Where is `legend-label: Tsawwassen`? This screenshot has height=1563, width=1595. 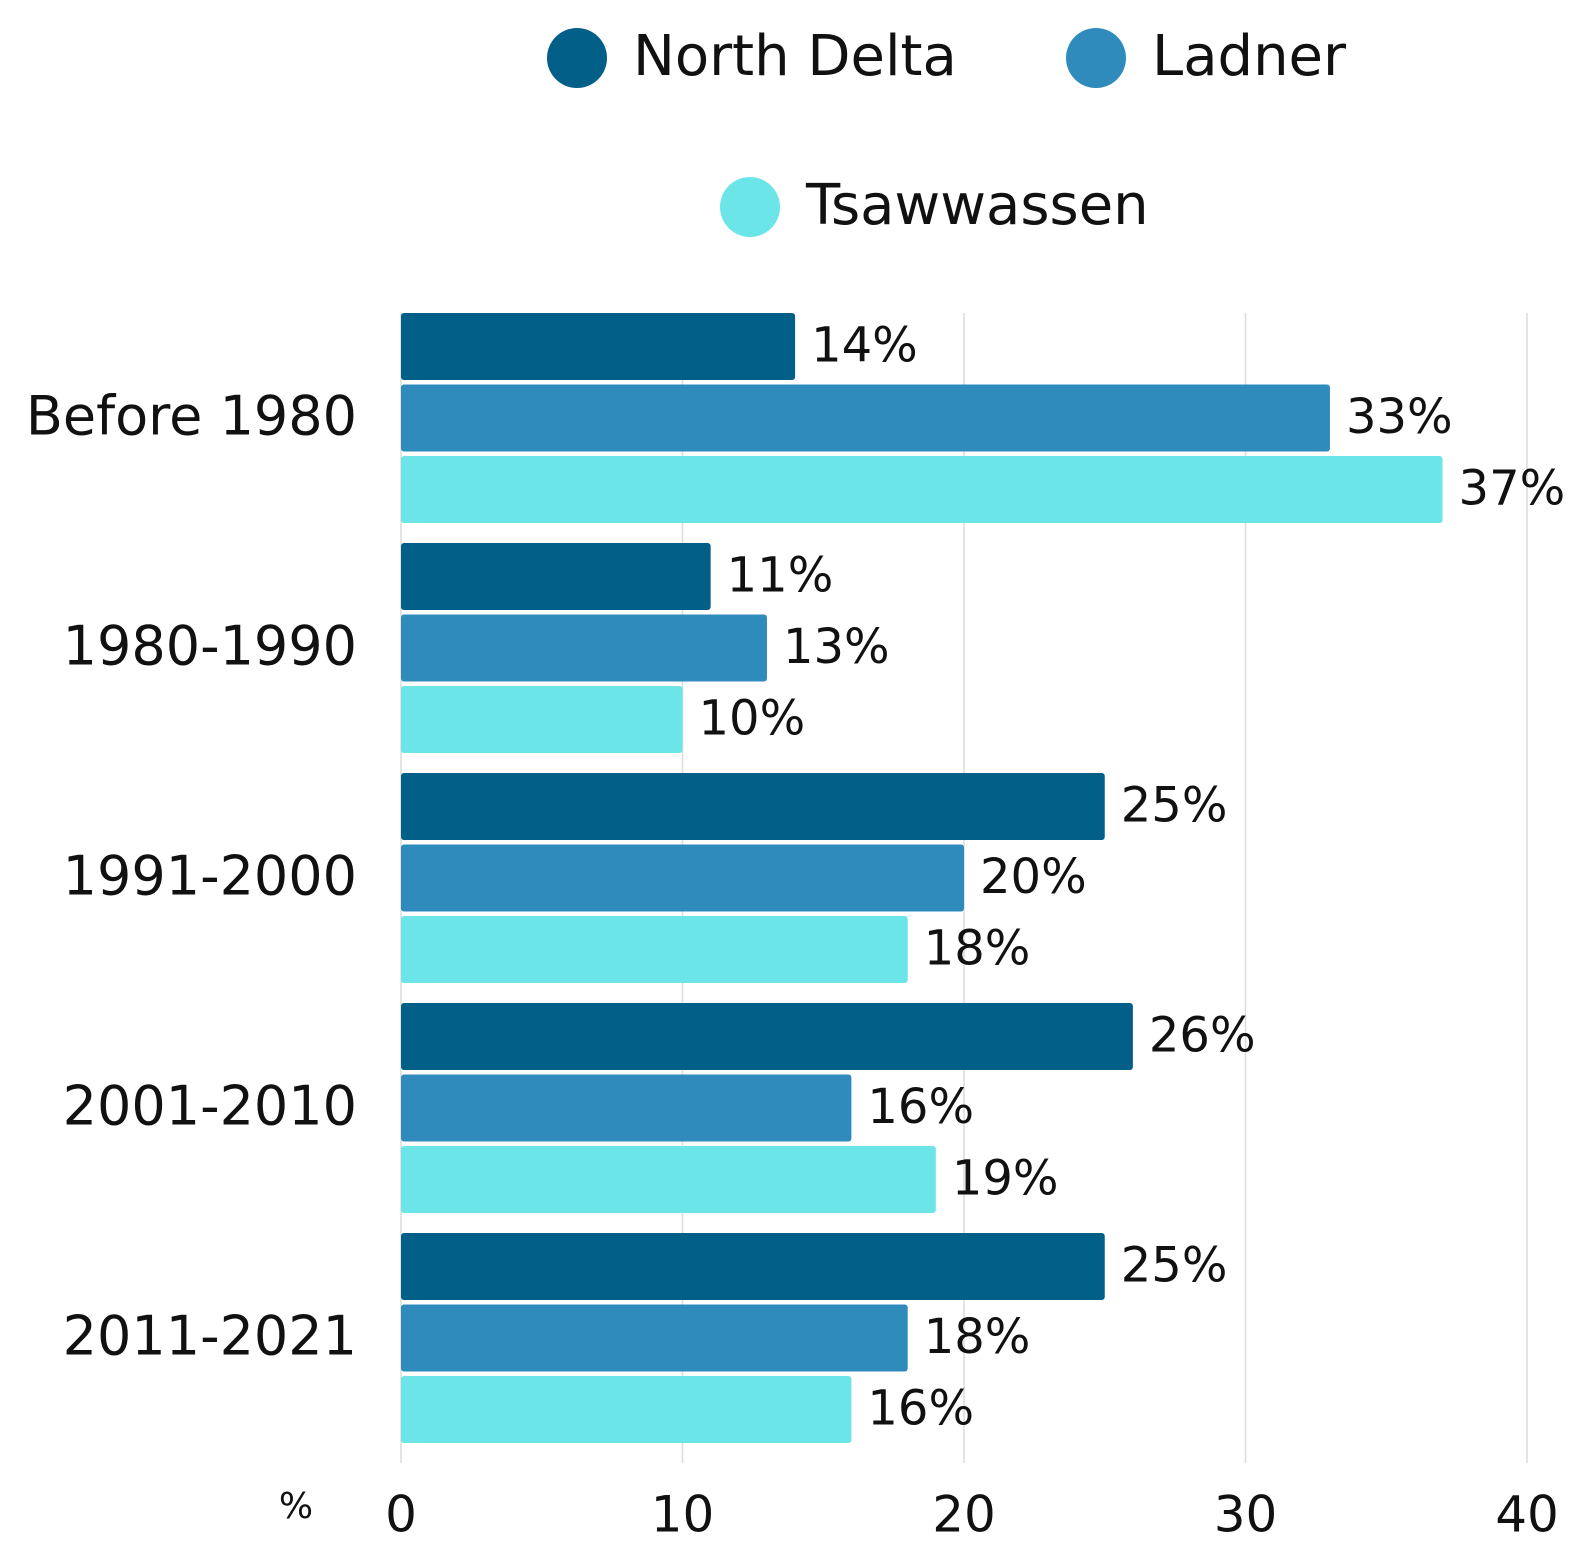 legend-label: Tsawwassen is located at coordinates (977, 205).